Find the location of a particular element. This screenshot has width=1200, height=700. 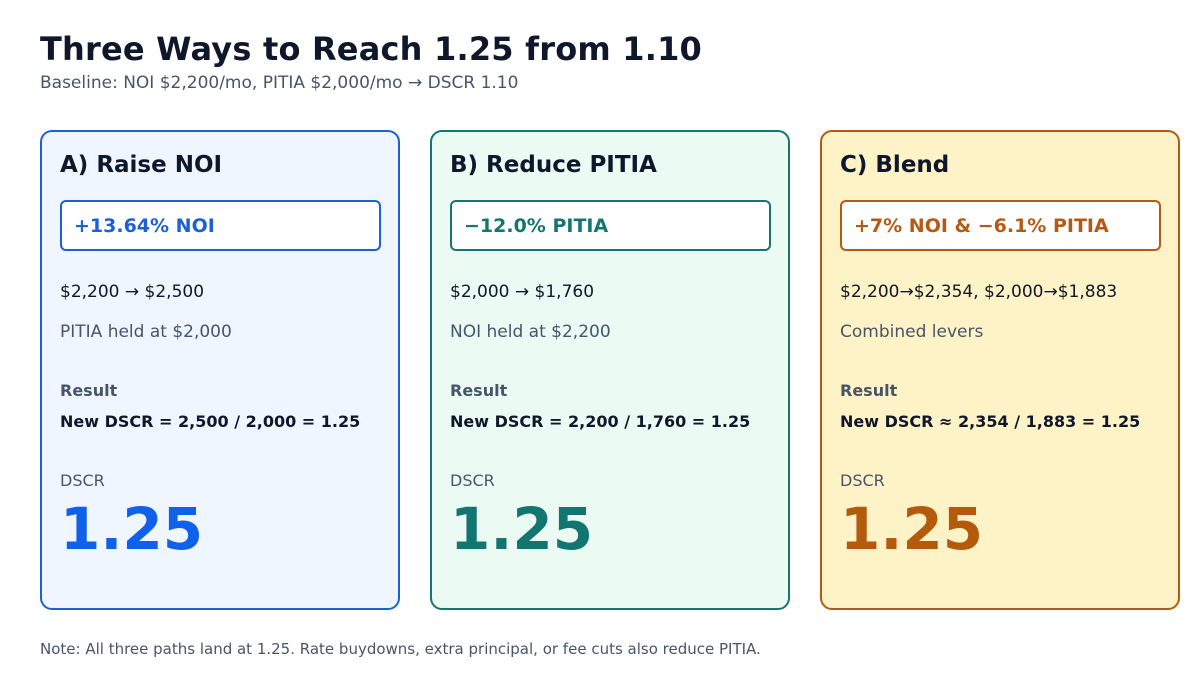

change-text: $2,200 → $2,500 is located at coordinates (132, 292).